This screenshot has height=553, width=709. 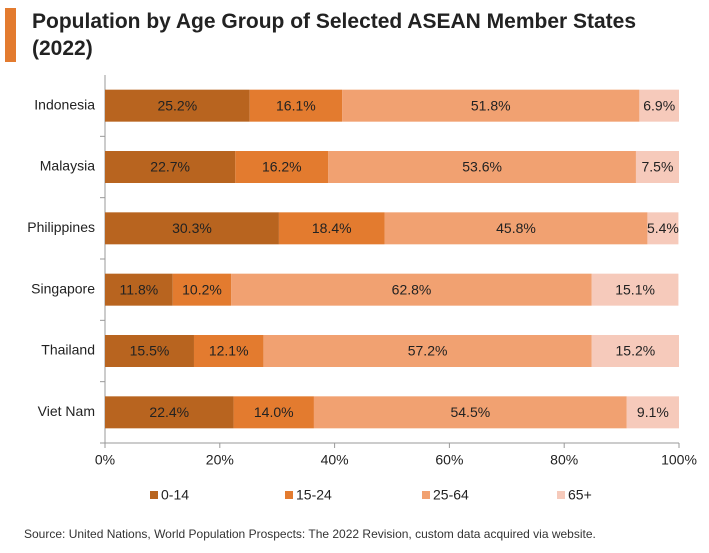 What do you see at coordinates (449, 460) in the screenshot?
I see `x-tick-label: 60%` at bounding box center [449, 460].